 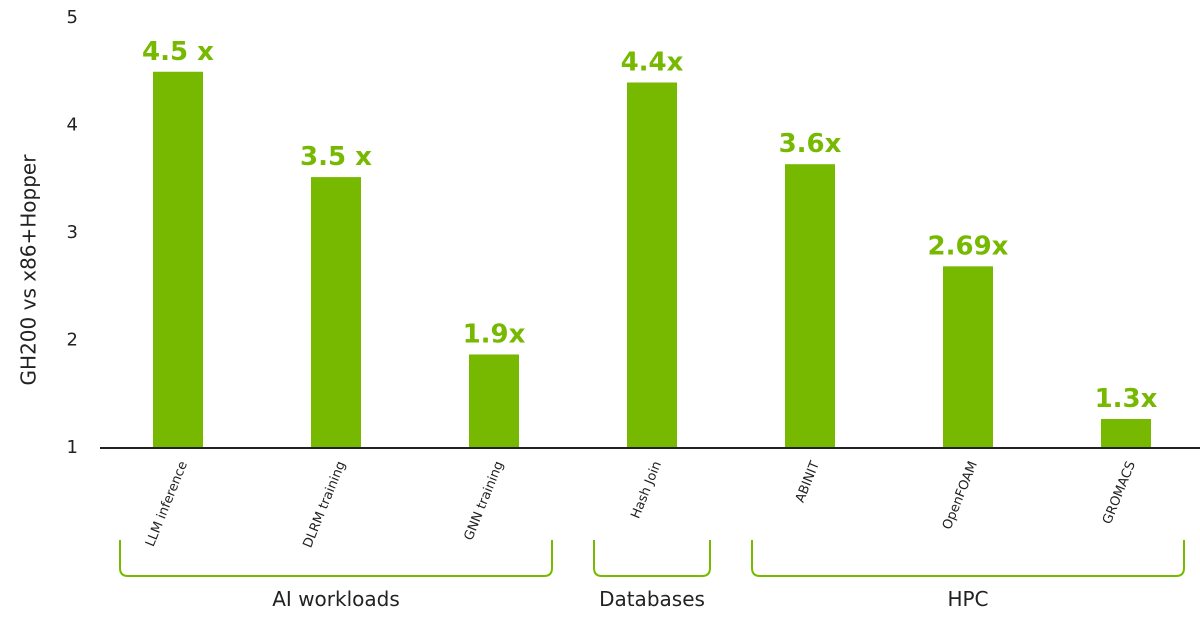 What do you see at coordinates (72, 447) in the screenshot?
I see `y-tick-label: 1` at bounding box center [72, 447].